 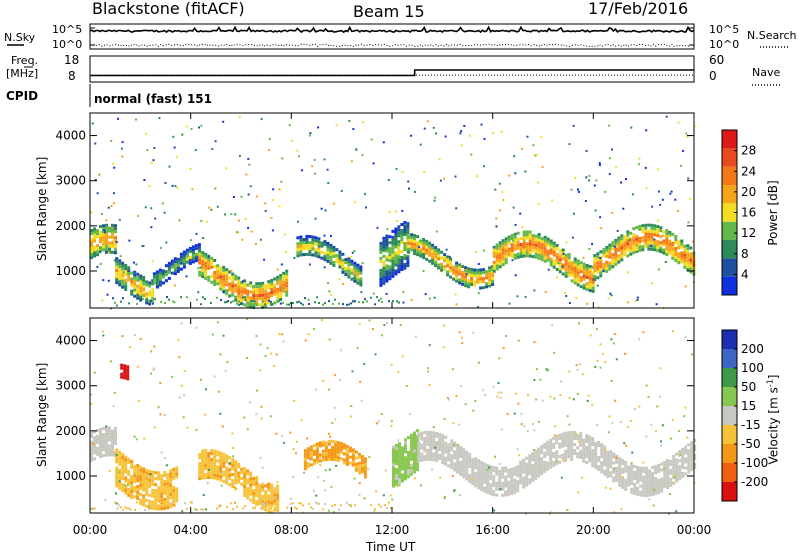 I want to click on x-tick-label-6: 00:00, so click(x=694, y=530).